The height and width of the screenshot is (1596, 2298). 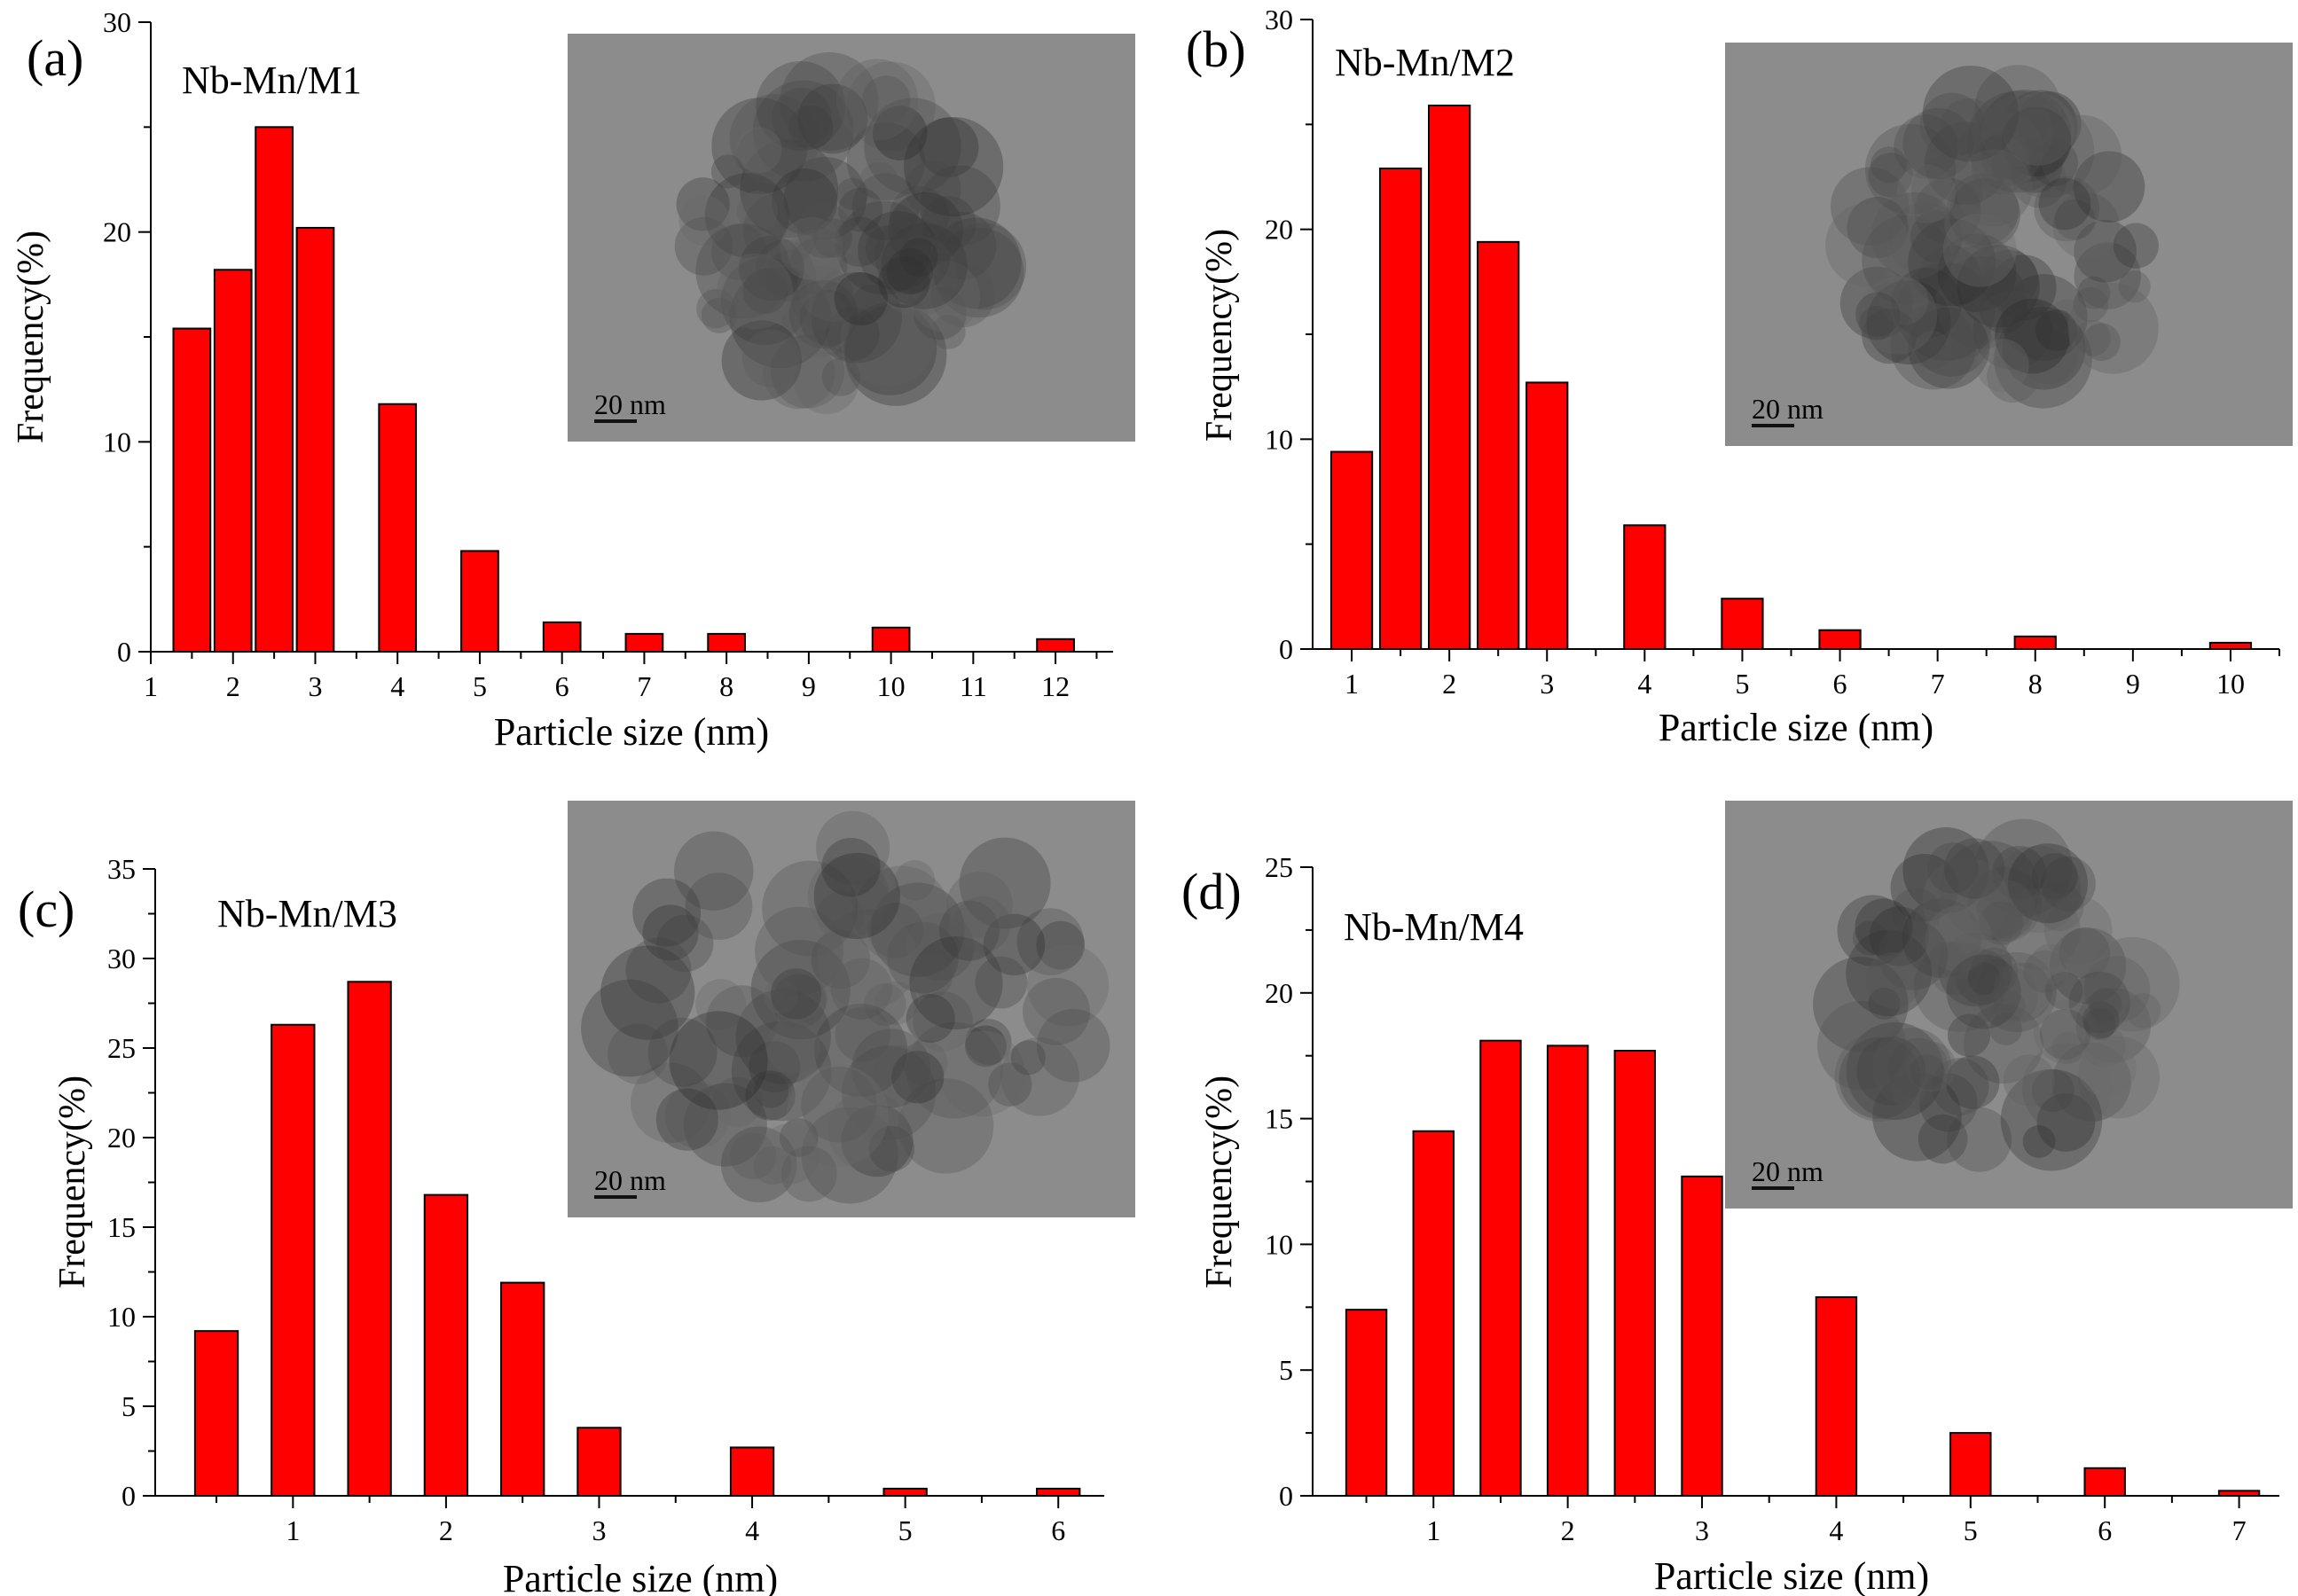 What do you see at coordinates (644, 686) in the screenshot?
I see `x-tick-label: 7` at bounding box center [644, 686].